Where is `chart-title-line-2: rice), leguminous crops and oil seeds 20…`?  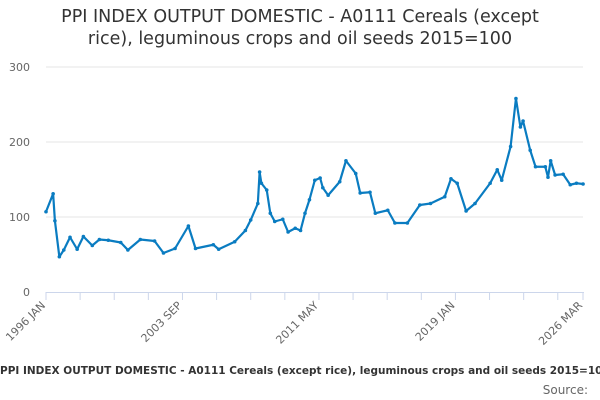 chart-title-line-2: rice), leguminous crops and oil seeds 20… is located at coordinates (300, 39).